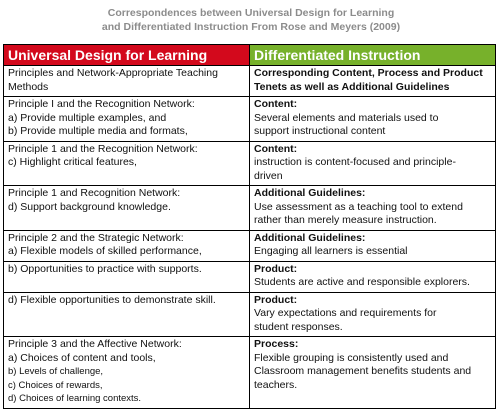 The height and width of the screenshot is (413, 502). Describe the element at coordinates (95, 344) in the screenshot. I see `cell-line: Principle 3 and the Affective Network:` at that location.